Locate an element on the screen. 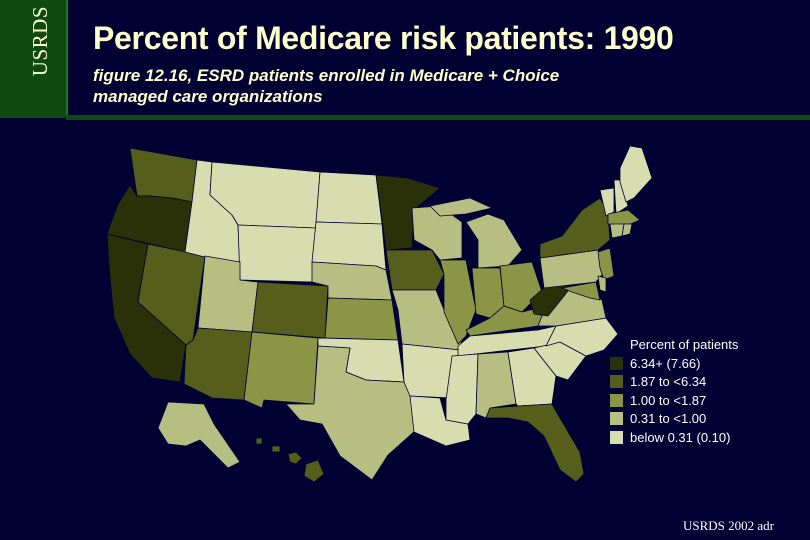 The image size is (810, 540). legend-item: 6.34+ (7.66) is located at coordinates (674, 363).